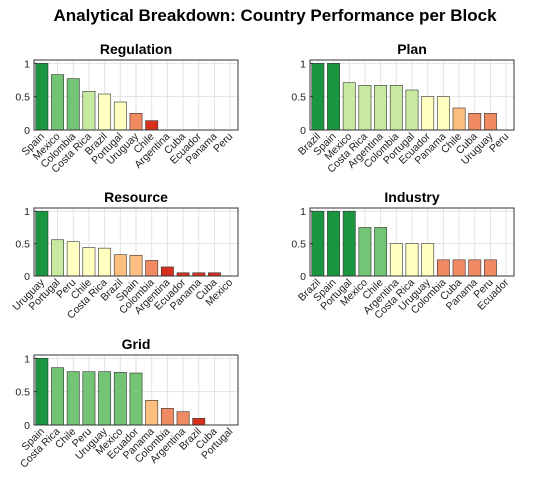 The width and height of the screenshot is (550, 477). Describe the element at coordinates (136, 344) in the screenshot. I see `panel-title: Grid` at that location.